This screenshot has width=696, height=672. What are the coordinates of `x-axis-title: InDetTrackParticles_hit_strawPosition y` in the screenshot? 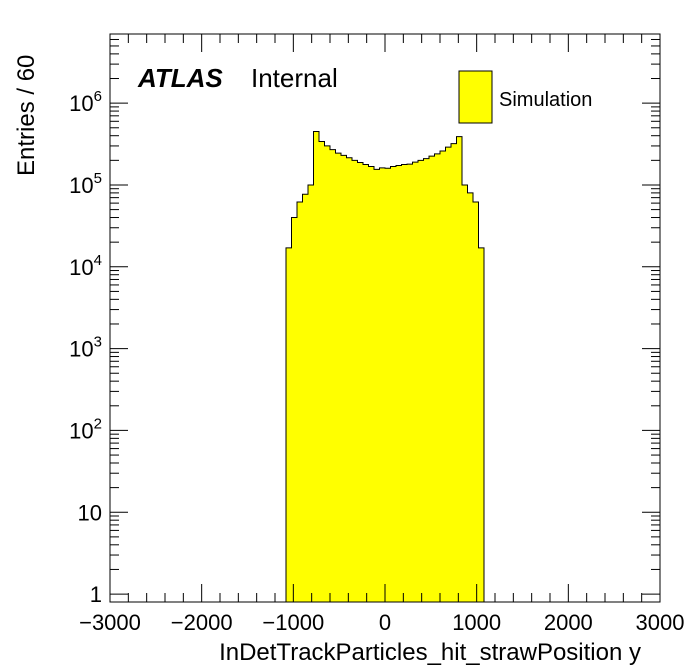 It's located at (430, 652).